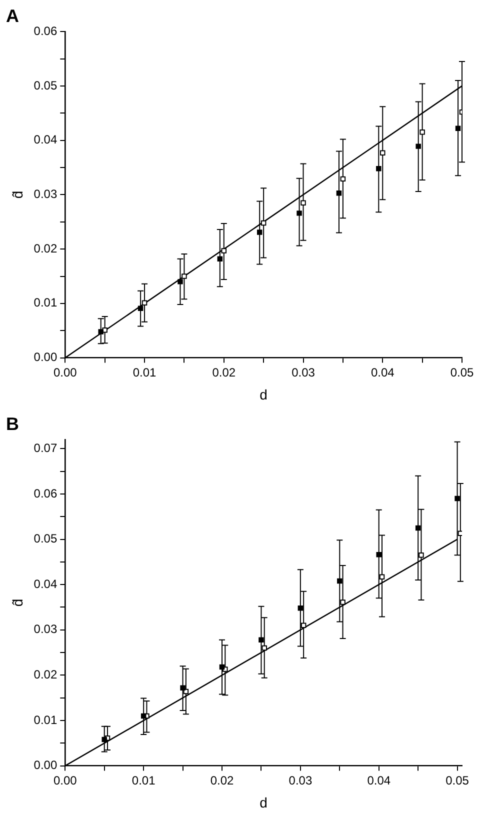 The height and width of the screenshot is (816, 482). Describe the element at coordinates (12, 424) in the screenshot. I see `chart-title: B` at that location.